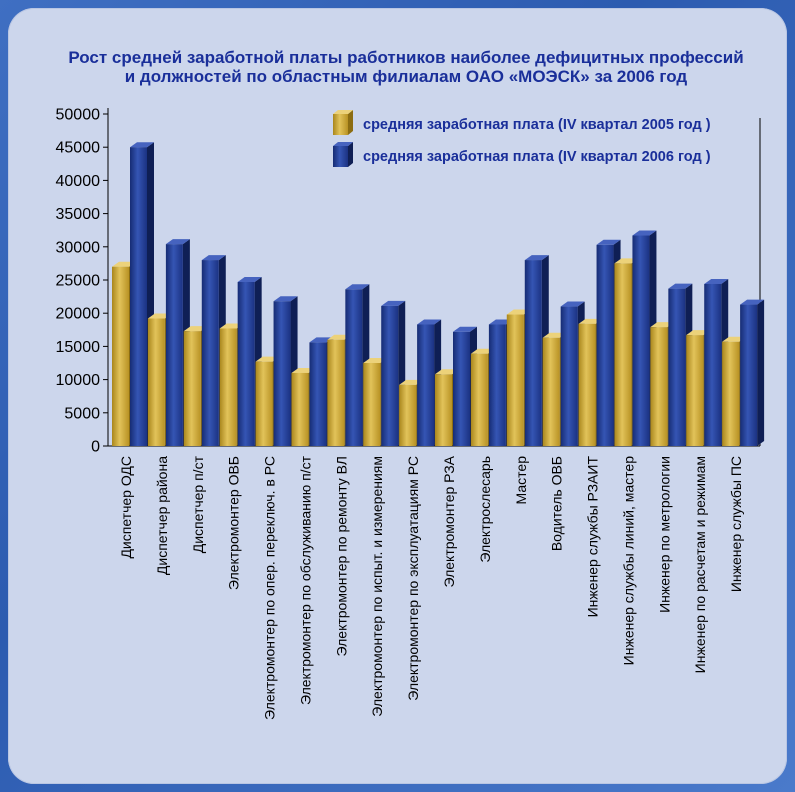 Image resolution: width=795 pixels, height=792 pixels. Describe the element at coordinates (449, 521) in the screenshot. I see `category-label: Электромонтер РЗА` at that location.